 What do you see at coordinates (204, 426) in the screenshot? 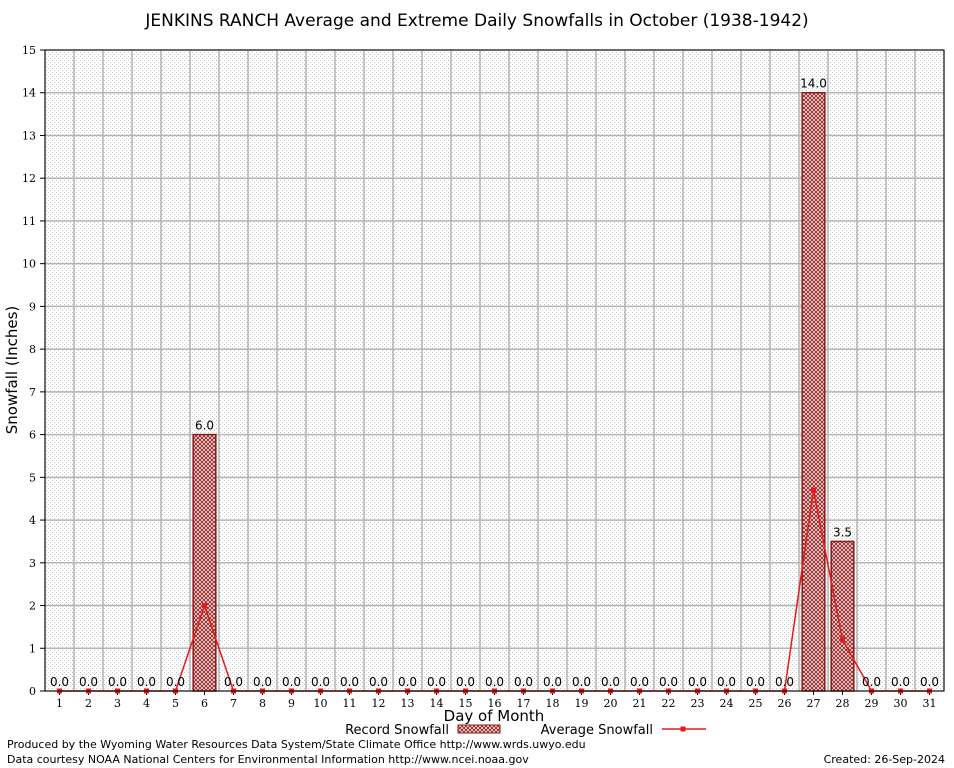
I see `record-bar-label: 6.0` at bounding box center [204, 426].